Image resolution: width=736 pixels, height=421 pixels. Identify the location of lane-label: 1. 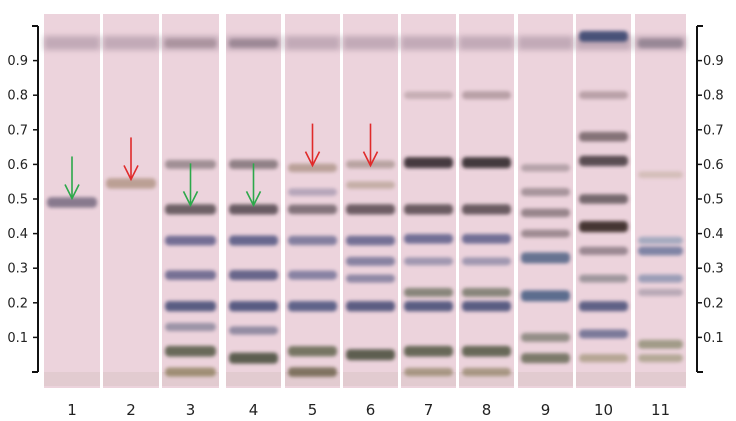
(72, 410).